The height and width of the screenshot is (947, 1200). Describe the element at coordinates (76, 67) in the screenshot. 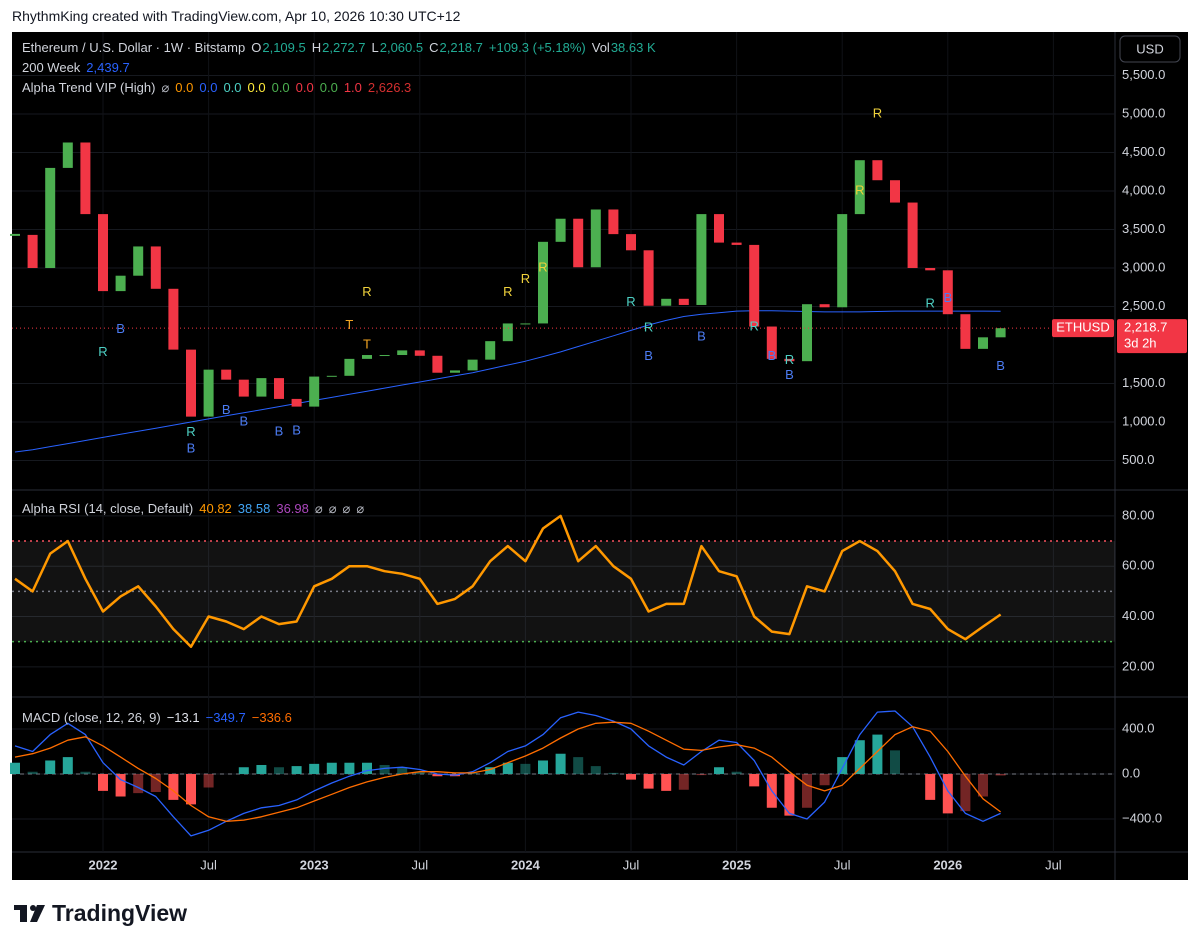

I see `ma-legend: 200 Week 2,439.7` at that location.